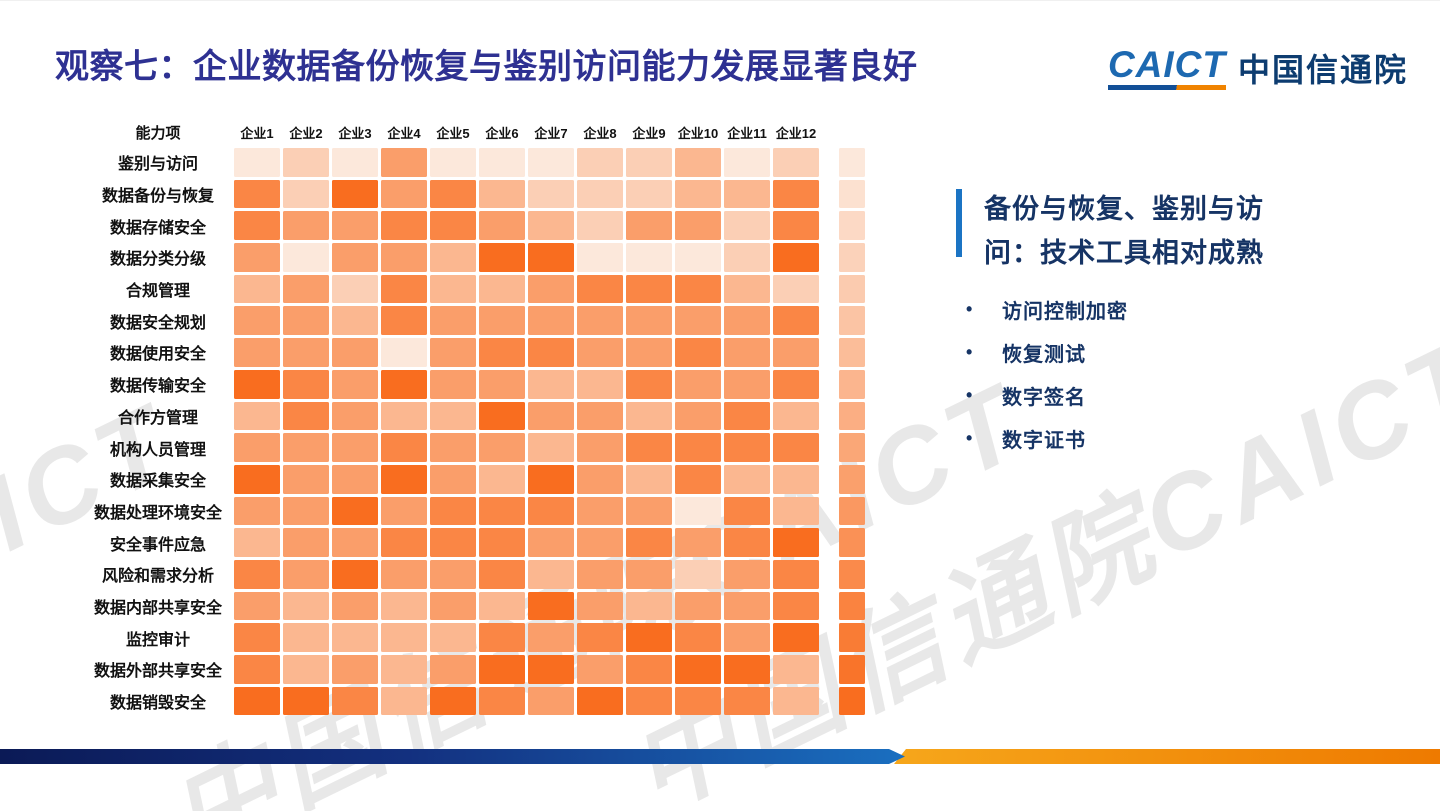 This screenshot has height=811, width=1440. I want to click on column-header: 企业12, so click(796, 133).